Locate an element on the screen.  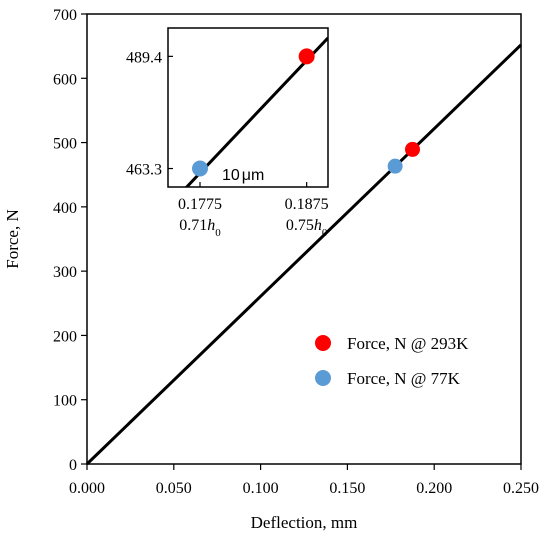
x-tick-label: 0.050 is located at coordinates (174, 488).